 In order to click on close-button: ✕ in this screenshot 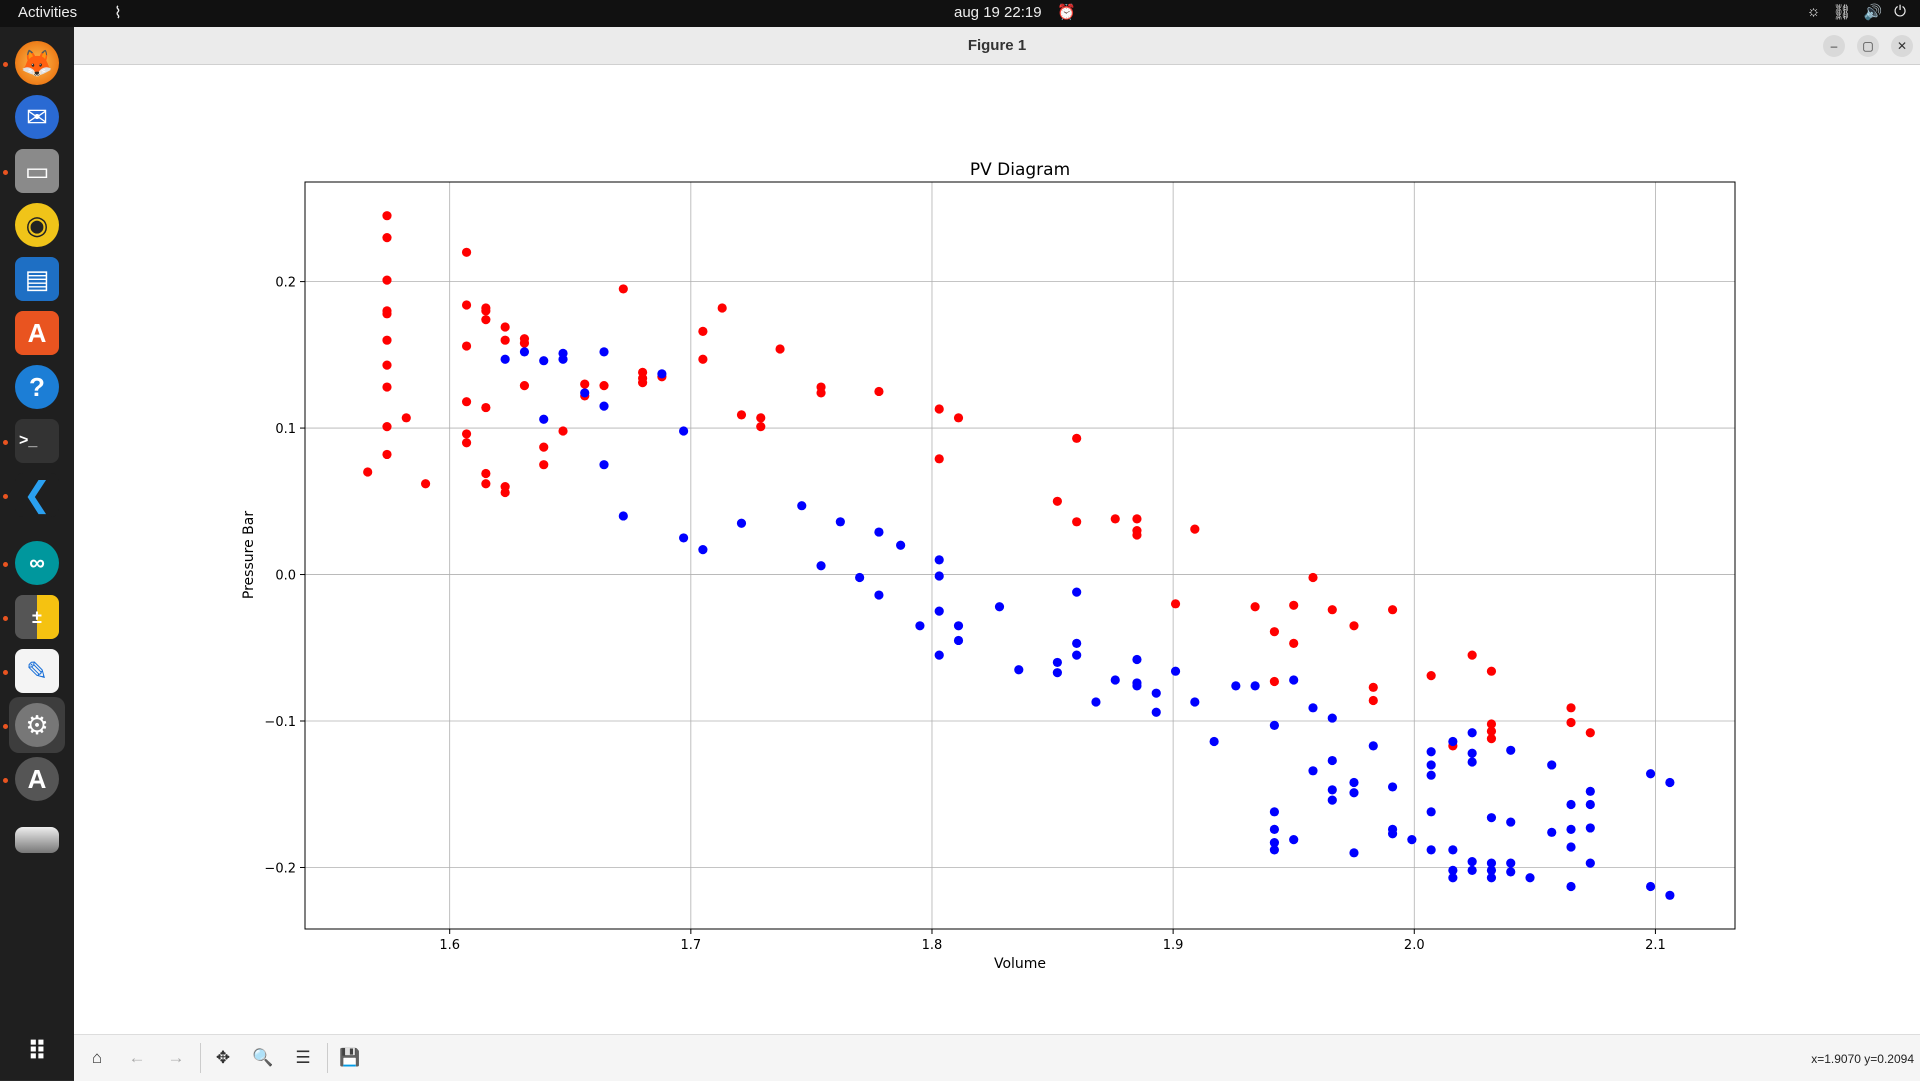, I will do `click(1902, 46)`.